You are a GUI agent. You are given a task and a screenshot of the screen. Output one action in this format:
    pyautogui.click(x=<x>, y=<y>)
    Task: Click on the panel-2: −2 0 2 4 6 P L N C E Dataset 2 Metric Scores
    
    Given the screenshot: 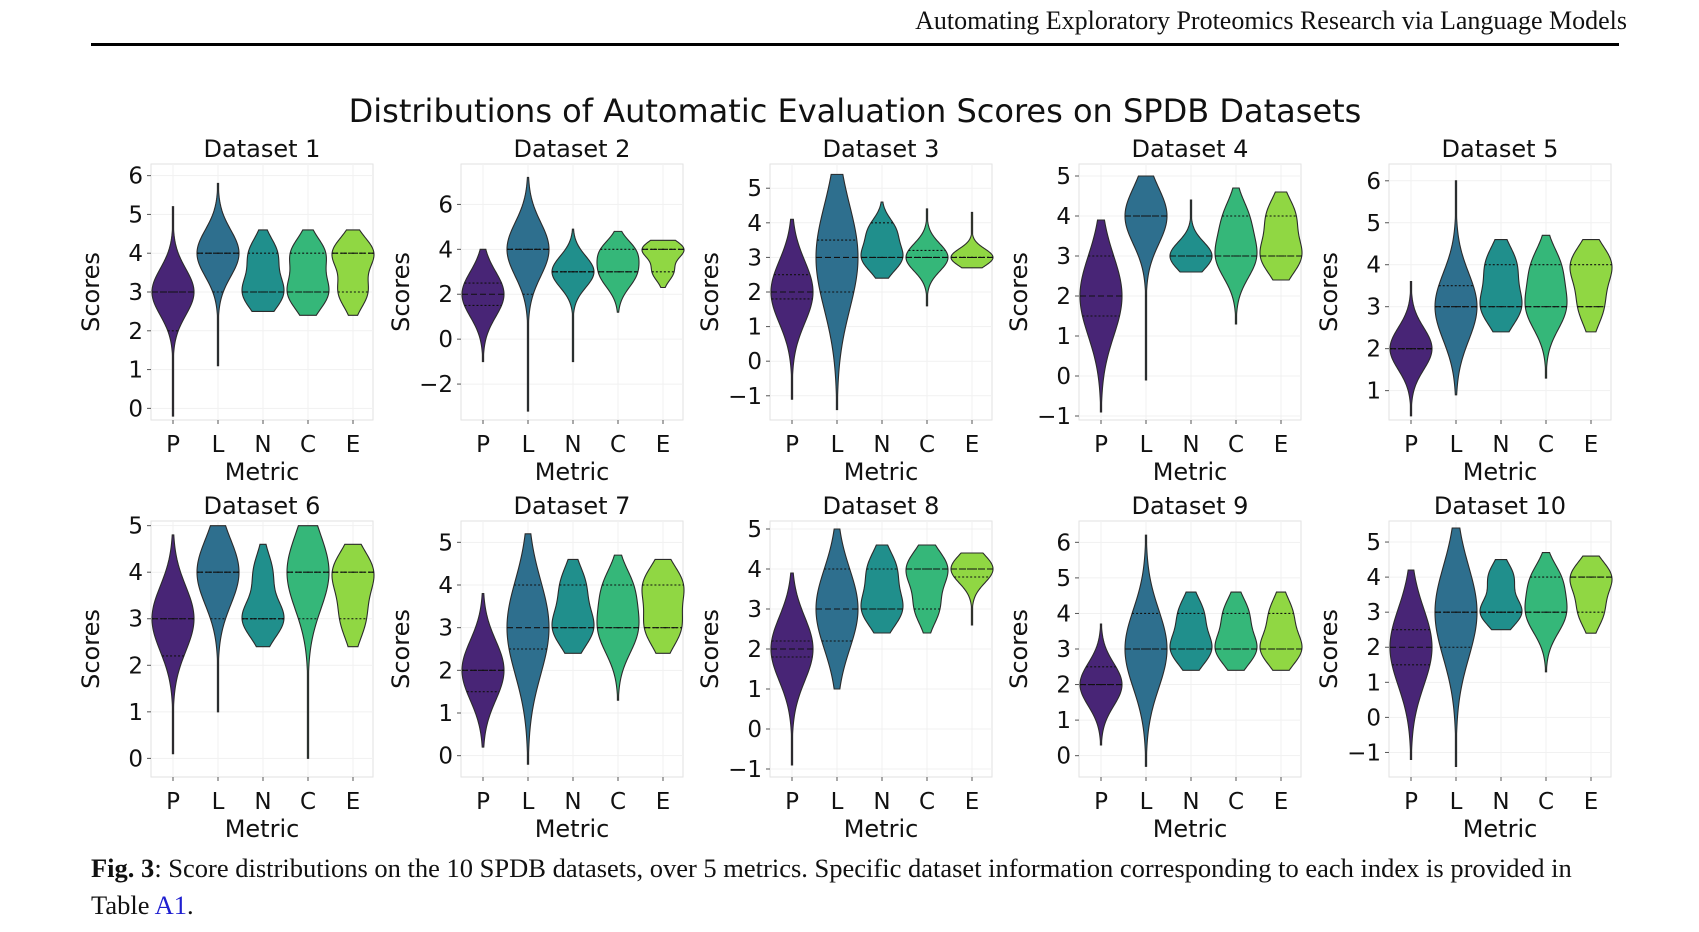 What is the action you would take?
    pyautogui.click(x=536, y=310)
    